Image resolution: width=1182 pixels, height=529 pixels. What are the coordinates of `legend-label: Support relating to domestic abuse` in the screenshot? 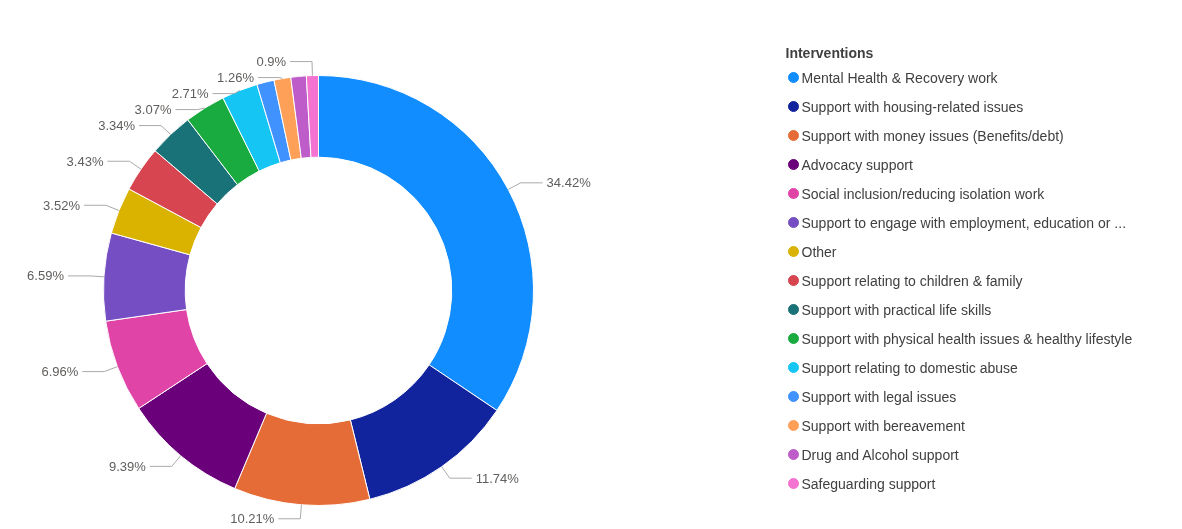 It's located at (910, 367).